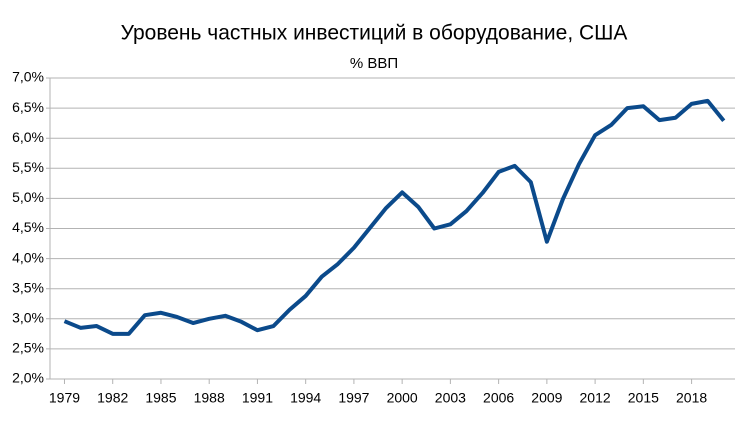 This screenshot has width=747, height=421. I want to click on x-tick-label: 1988, so click(209, 398).